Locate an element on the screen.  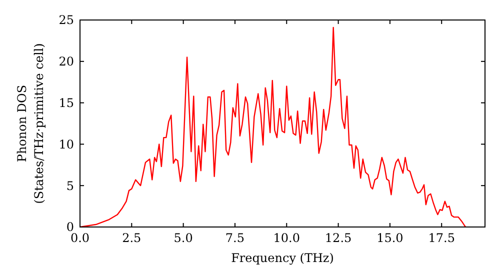
y-tick-label: 10 is located at coordinates (66, 144).